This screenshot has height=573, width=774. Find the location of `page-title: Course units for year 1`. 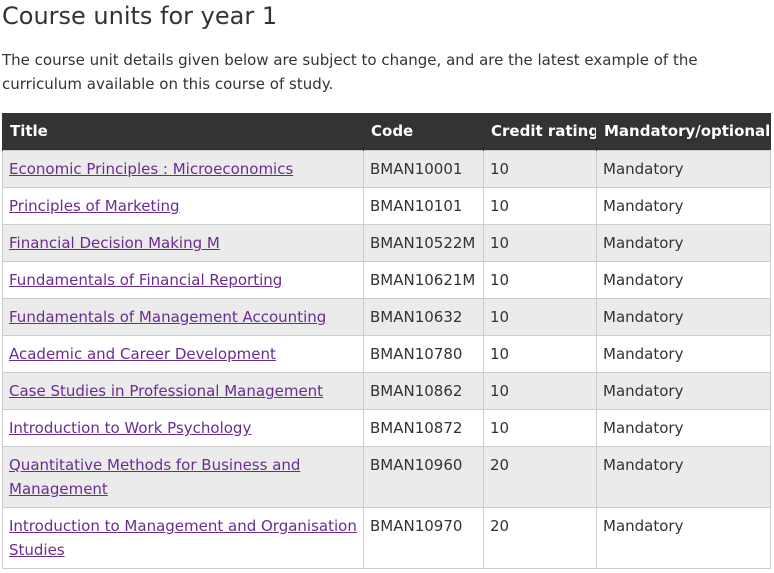

page-title: Course units for year 1 is located at coordinates (140, 16).